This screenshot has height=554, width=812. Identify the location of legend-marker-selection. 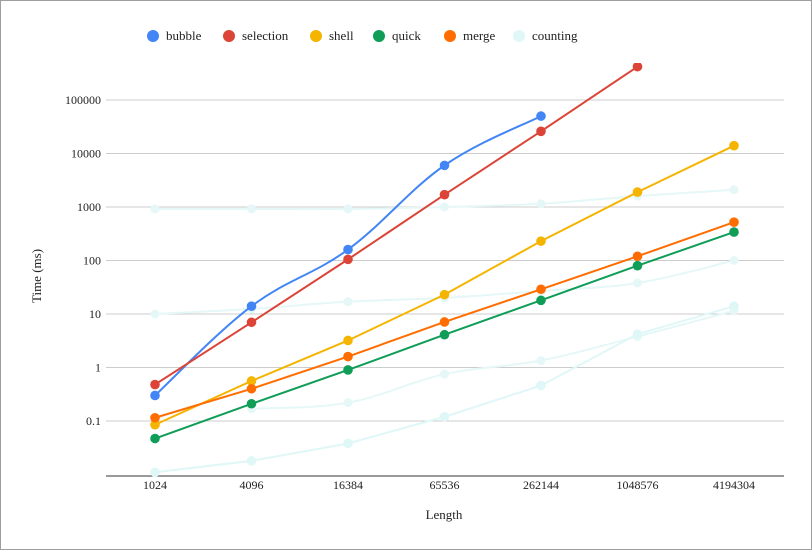
(229, 36).